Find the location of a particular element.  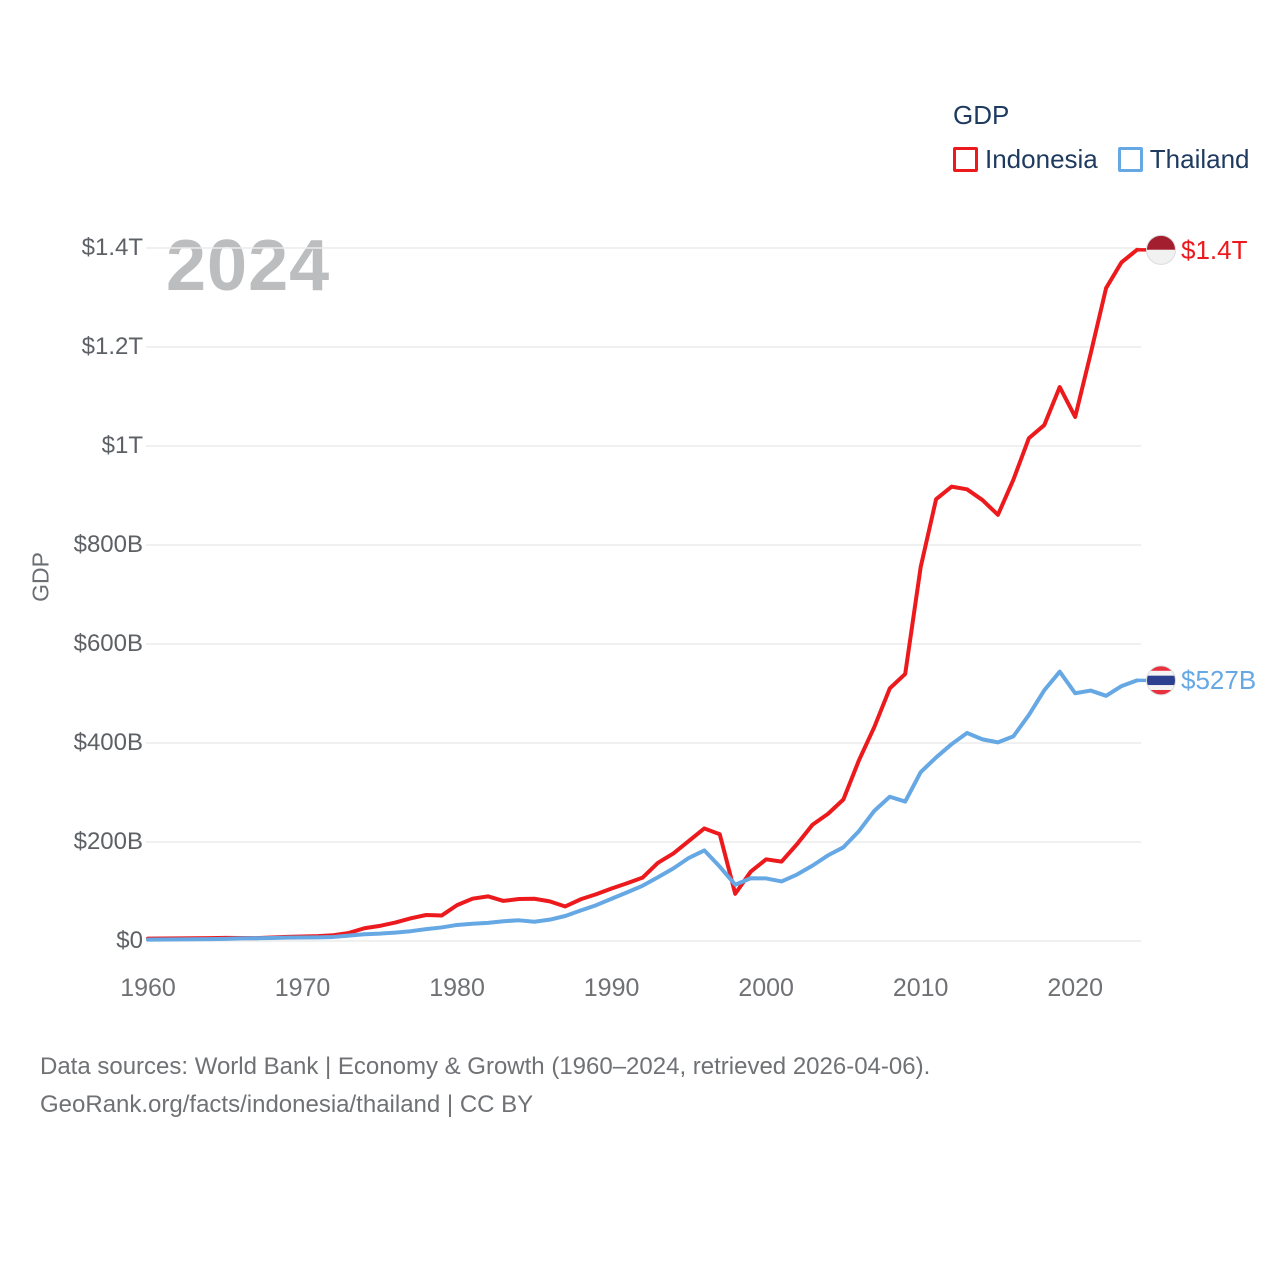

legend-item-indonesia: Indonesia is located at coordinates (1025, 159).